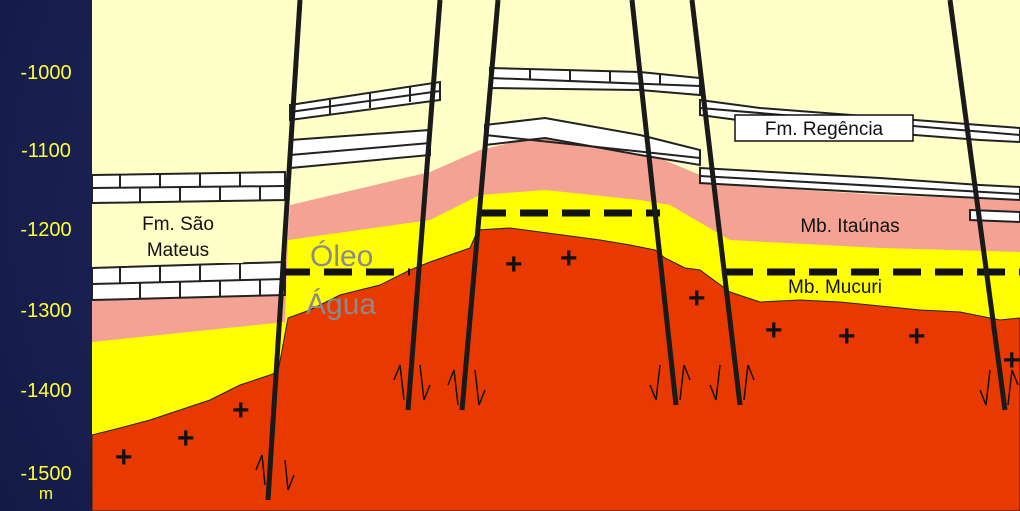  What do you see at coordinates (46, 73) in the screenshot?
I see `depth-label-1000: -1000` at bounding box center [46, 73].